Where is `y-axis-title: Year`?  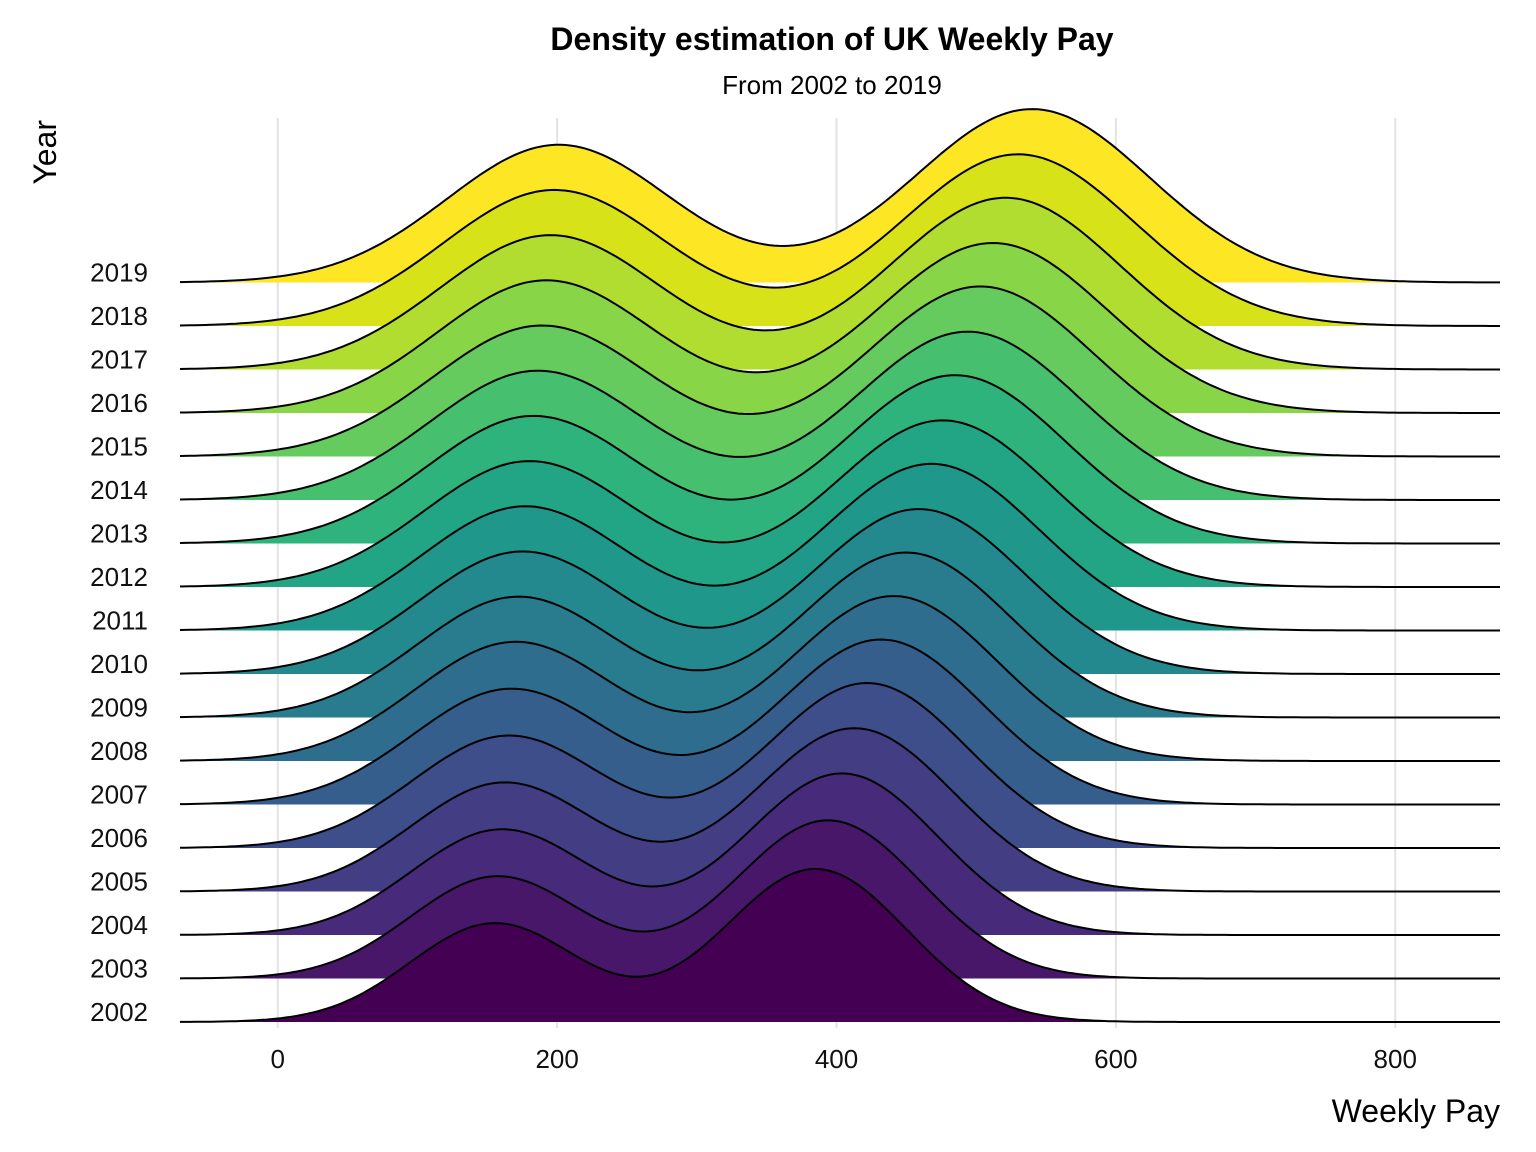 y-axis-title: Year is located at coordinates (45, 152).